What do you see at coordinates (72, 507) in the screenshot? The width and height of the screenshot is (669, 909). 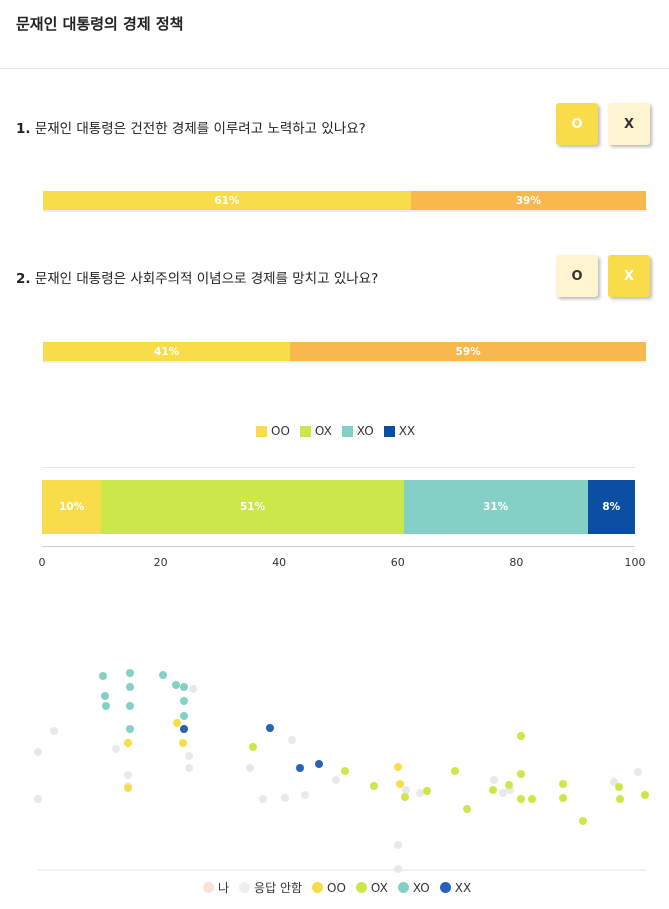 I see `stacked-segment-oo: 10%` at bounding box center [72, 507].